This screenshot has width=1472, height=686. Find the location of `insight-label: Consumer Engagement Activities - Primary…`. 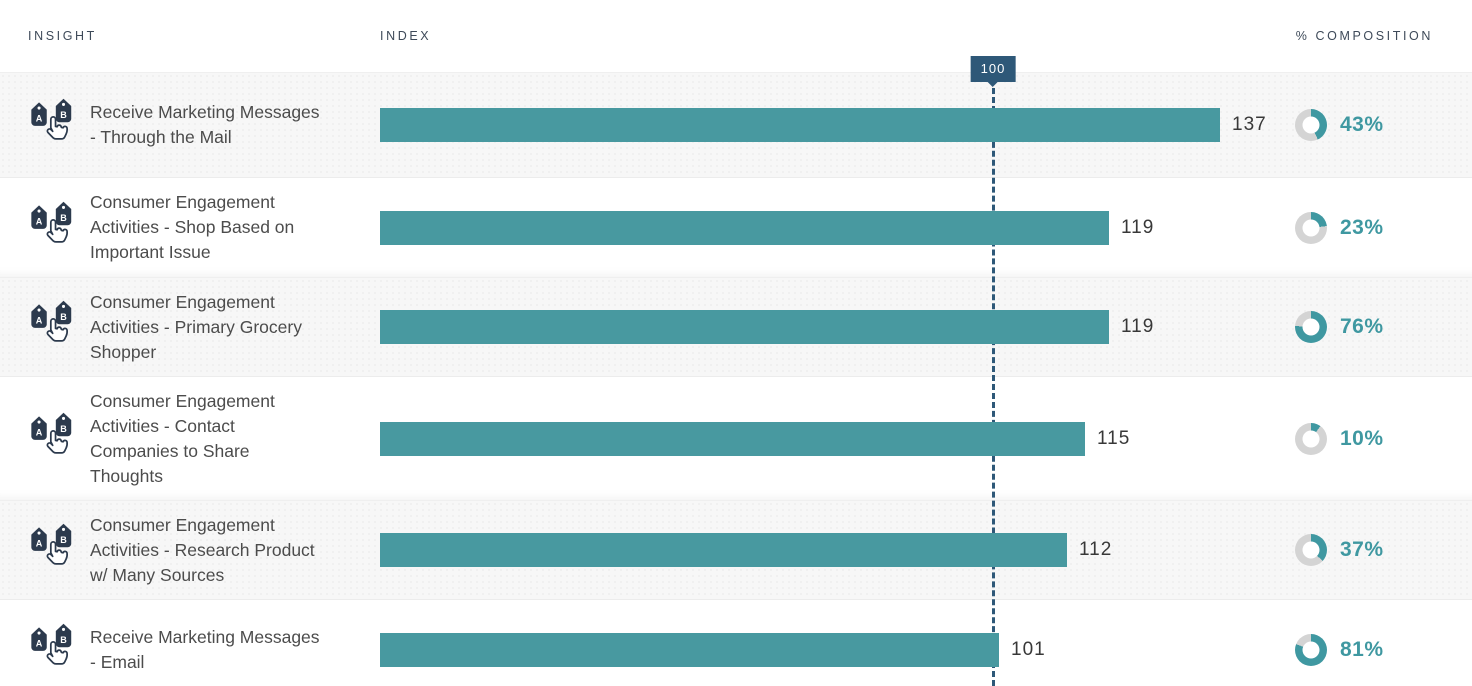

insight-label: Consumer Engagement Activities - Primary… is located at coordinates (196, 326).